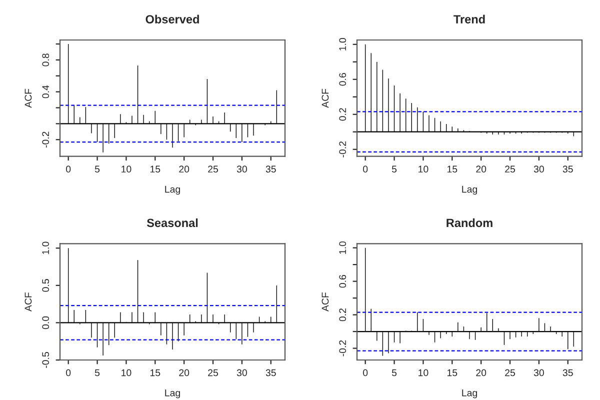 The image size is (600, 400). What do you see at coordinates (46, 323) in the screenshot?
I see `y-tick-label: 0.0` at bounding box center [46, 323].